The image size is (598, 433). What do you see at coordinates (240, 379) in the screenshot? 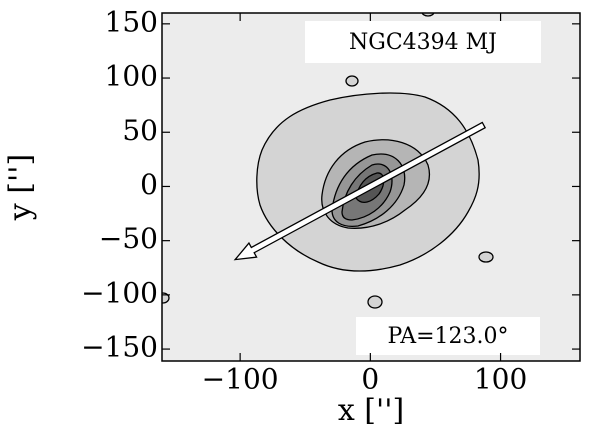
I see `x-tick-label: −100` at bounding box center [240, 379].